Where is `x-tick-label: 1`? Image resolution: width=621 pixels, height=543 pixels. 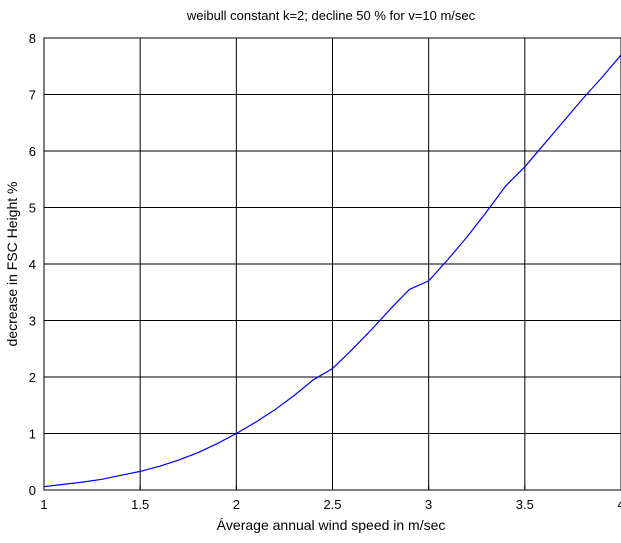 x-tick-label: 1 is located at coordinates (43, 504).